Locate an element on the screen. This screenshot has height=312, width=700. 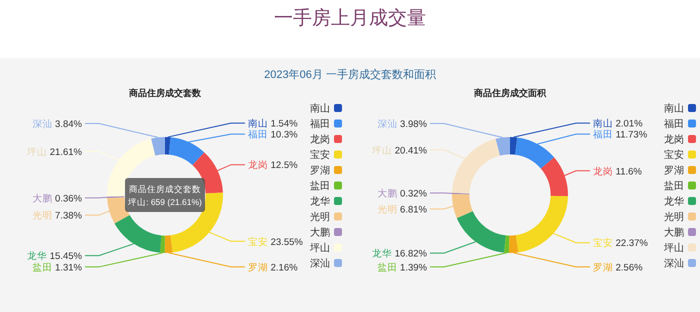
data-label: 1.39% is located at coordinates (412, 268).